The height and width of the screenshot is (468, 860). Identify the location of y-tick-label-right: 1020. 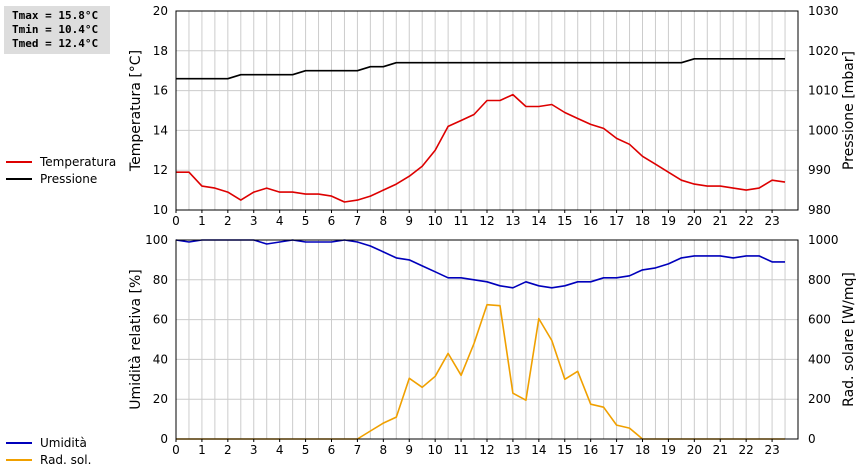
(823, 51).